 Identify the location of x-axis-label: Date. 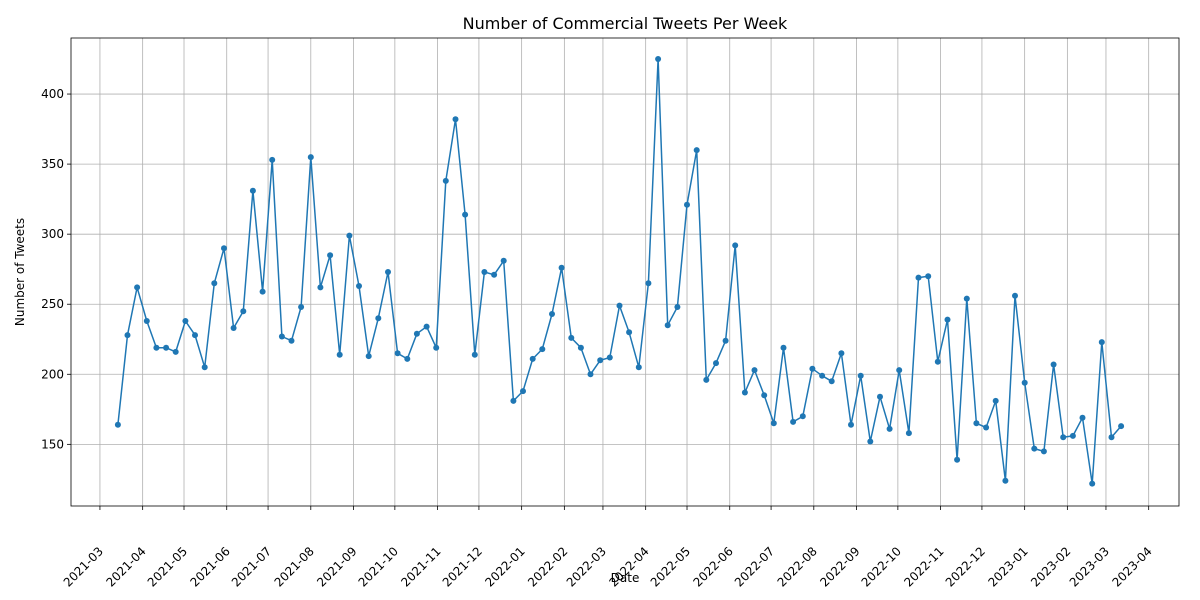
(625, 578).